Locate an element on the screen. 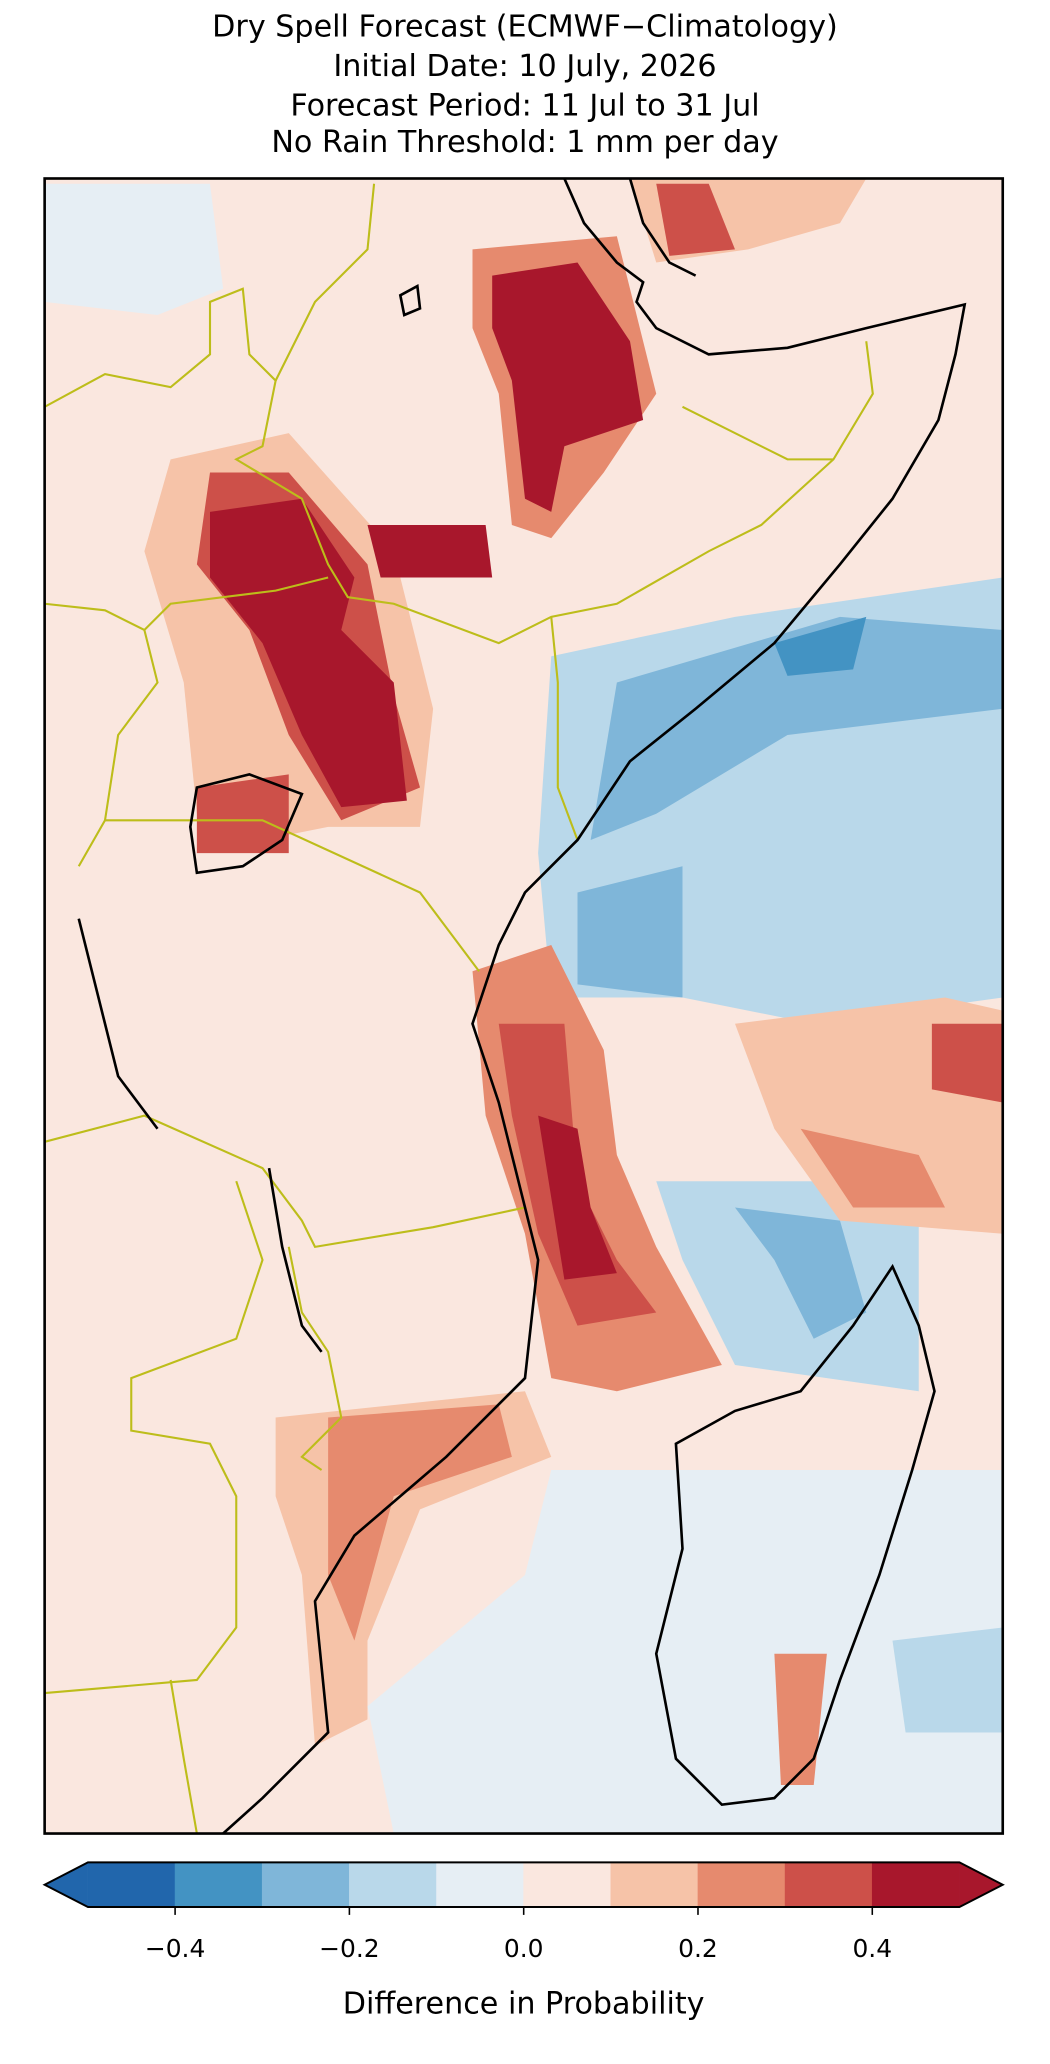 The height and width of the screenshot is (2064, 1050). subtitle: No Rain Threshold: 1 mm per day is located at coordinates (524, 142).